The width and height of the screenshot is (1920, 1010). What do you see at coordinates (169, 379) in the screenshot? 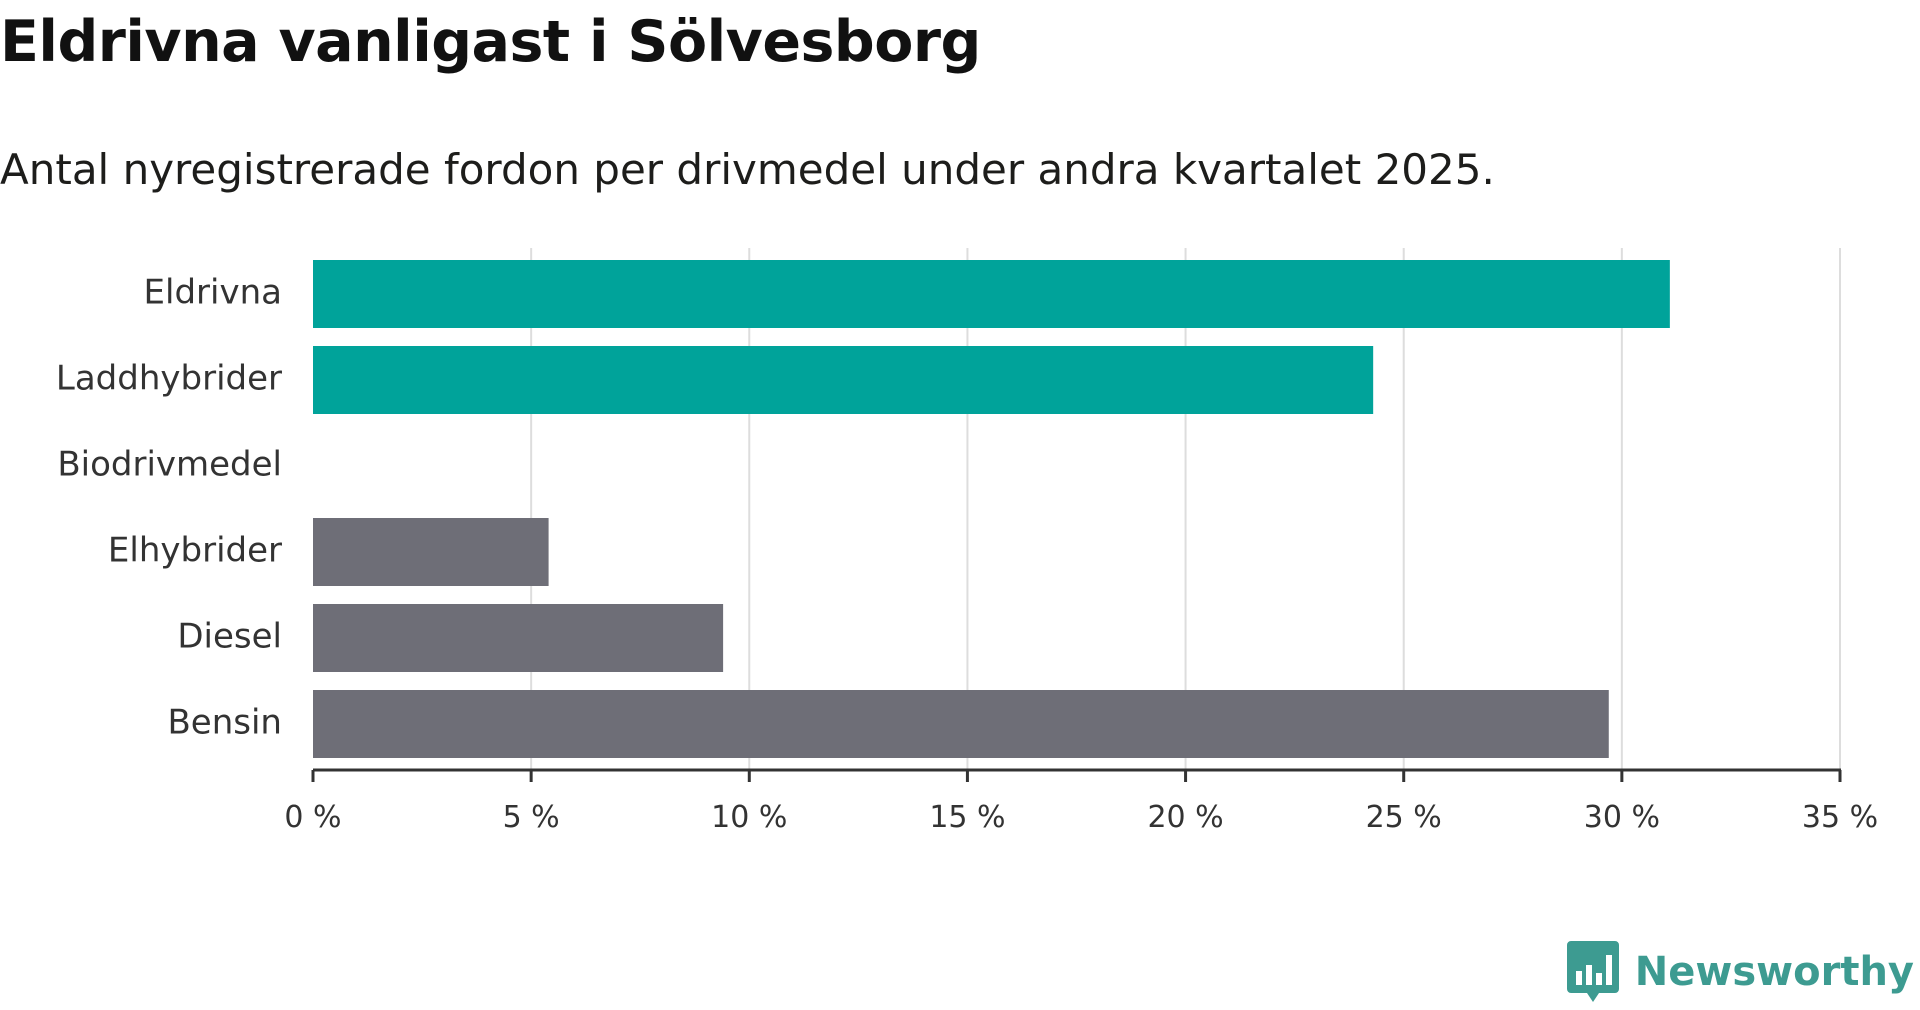
I see `category-label: Laddhybrider` at bounding box center [169, 379].